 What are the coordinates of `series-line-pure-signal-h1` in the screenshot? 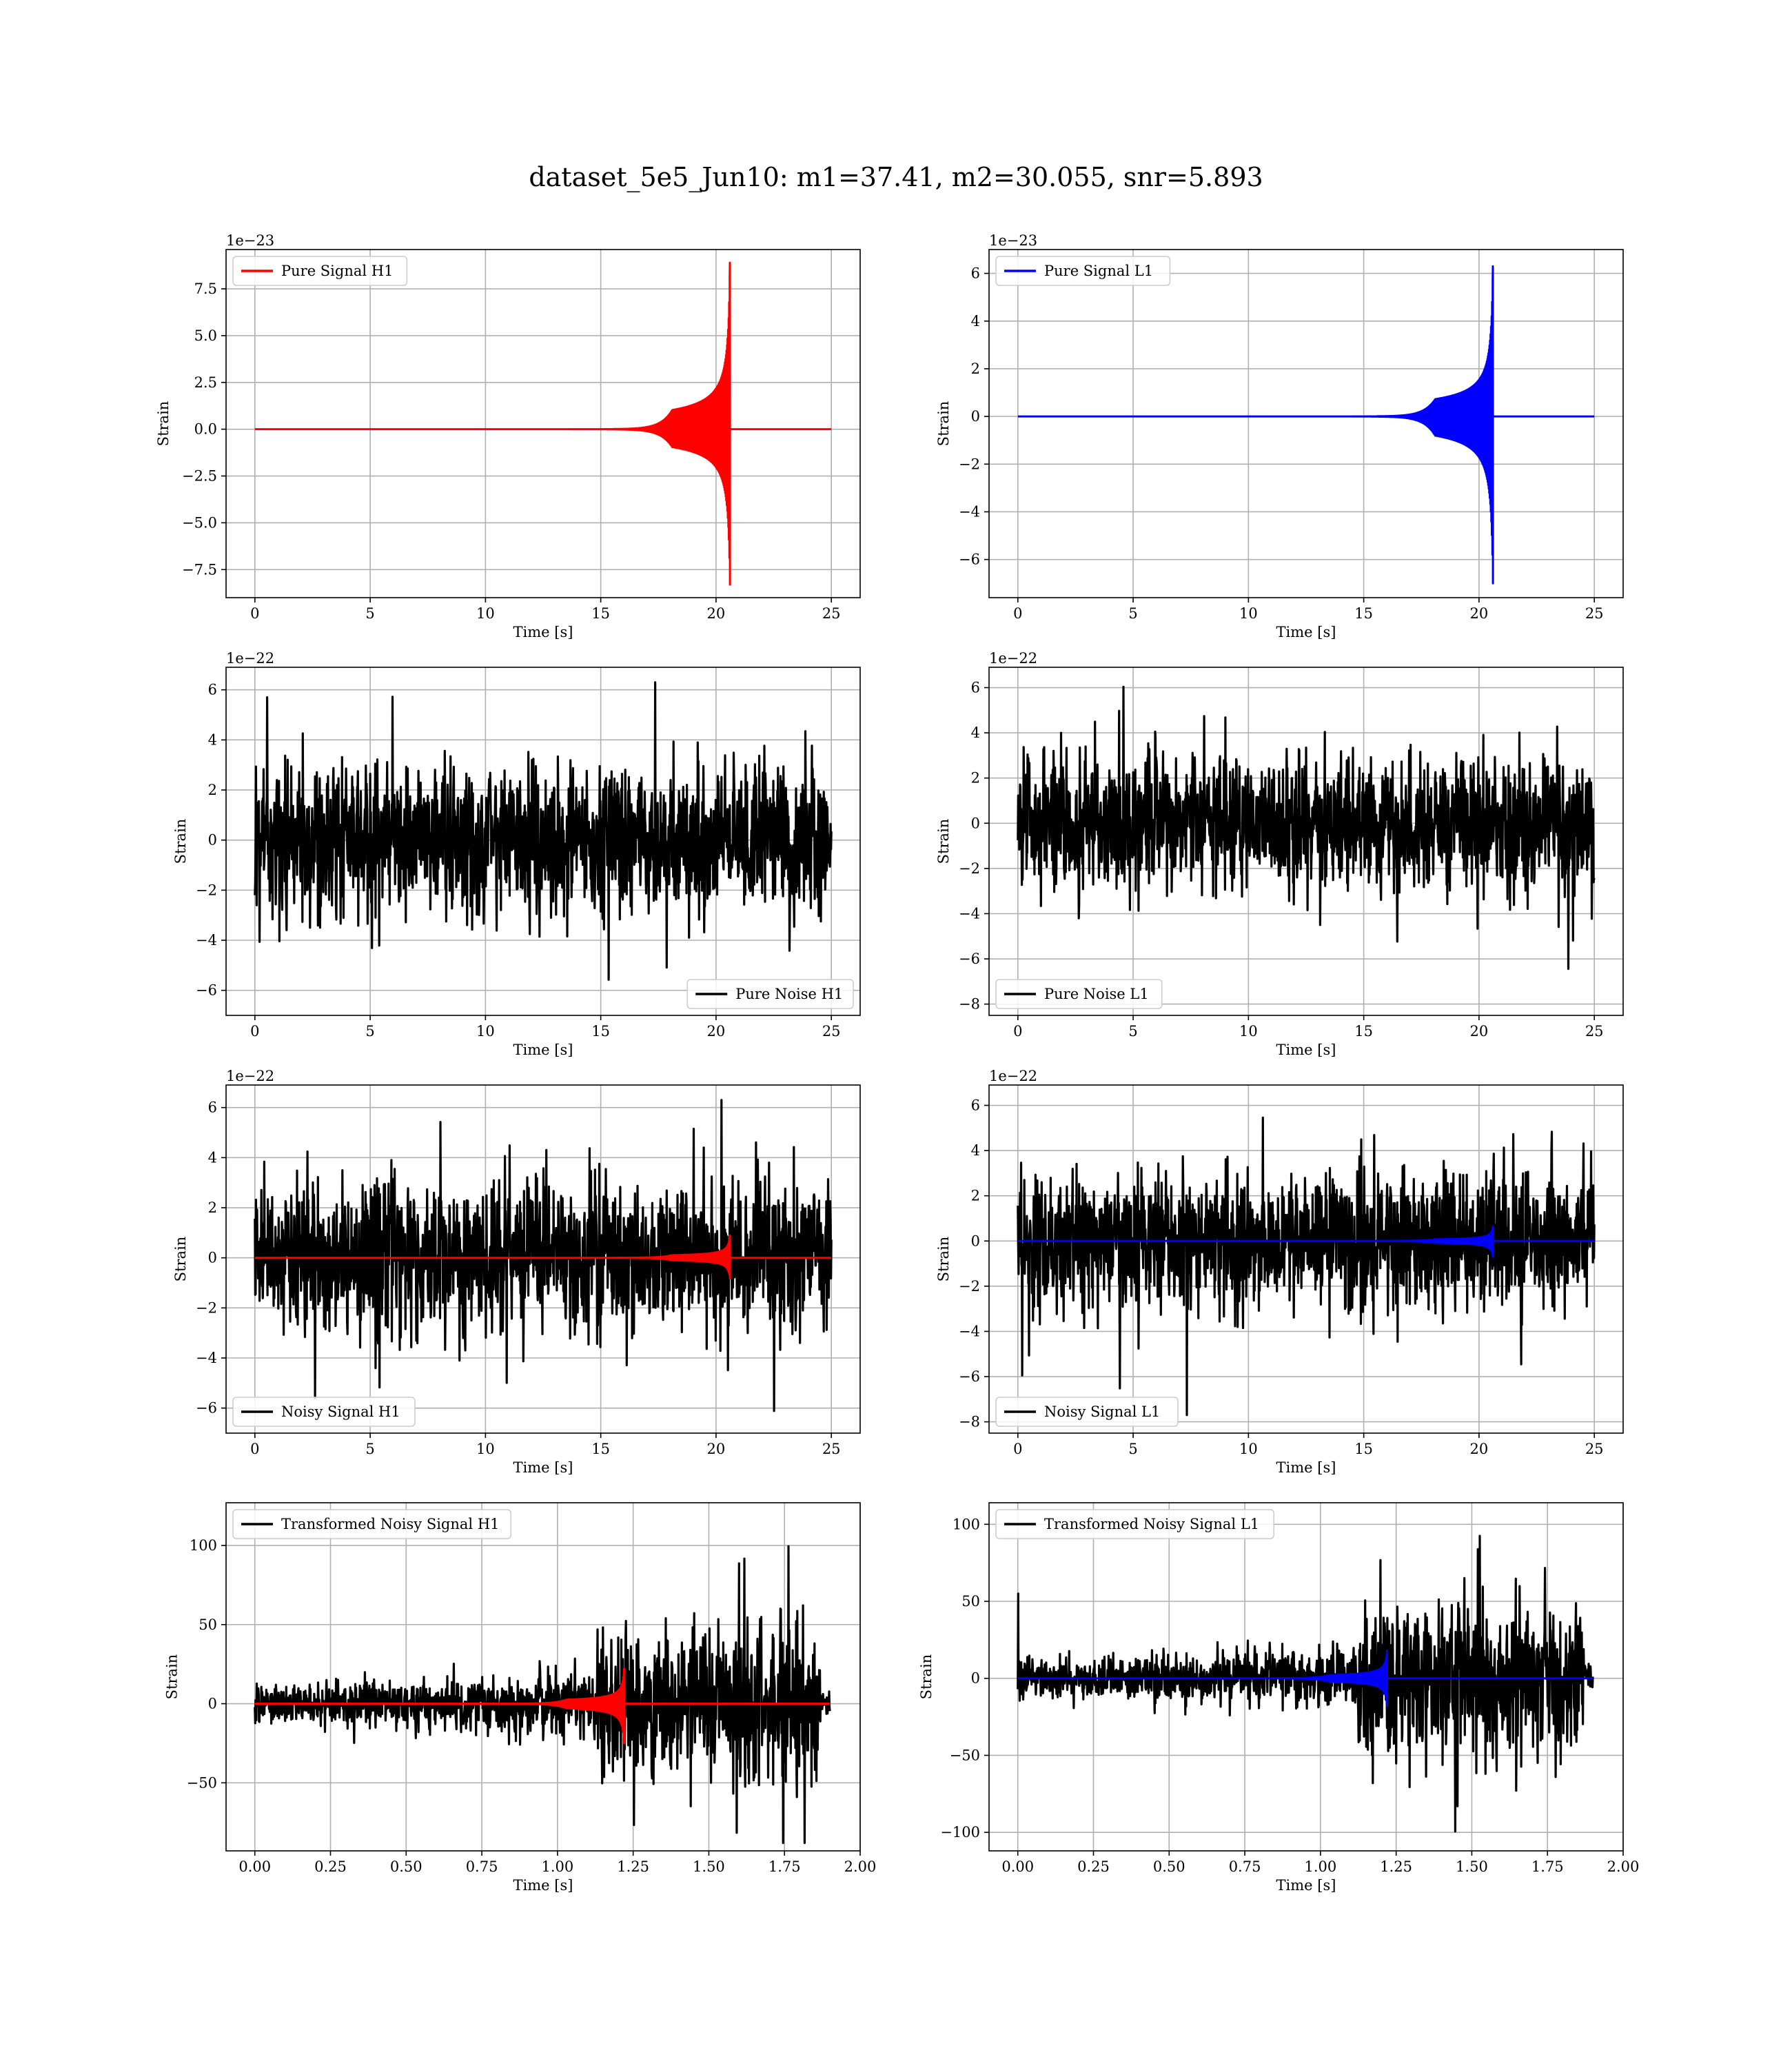 It's located at (543, 423).